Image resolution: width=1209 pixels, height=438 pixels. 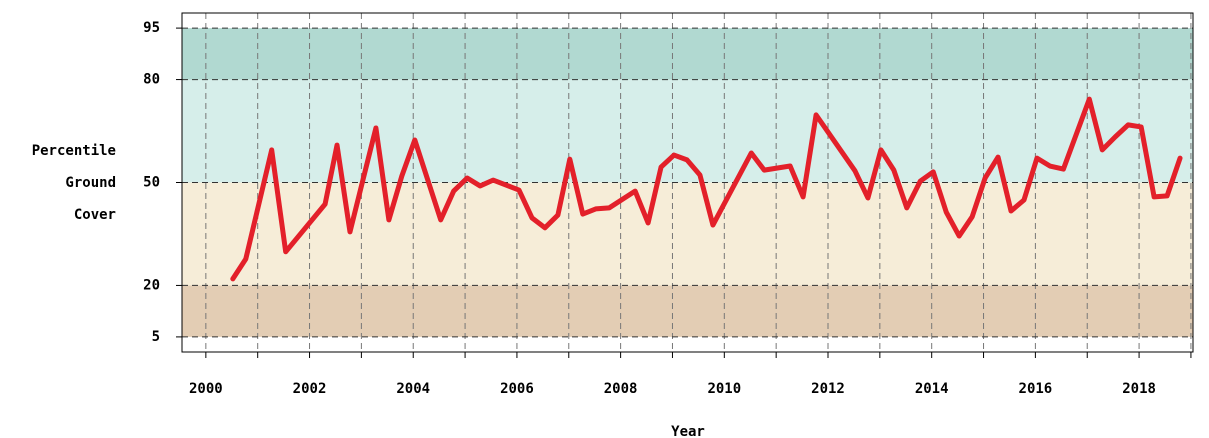 I want to click on y-axis-label: Percentile, so click(x=74, y=151).